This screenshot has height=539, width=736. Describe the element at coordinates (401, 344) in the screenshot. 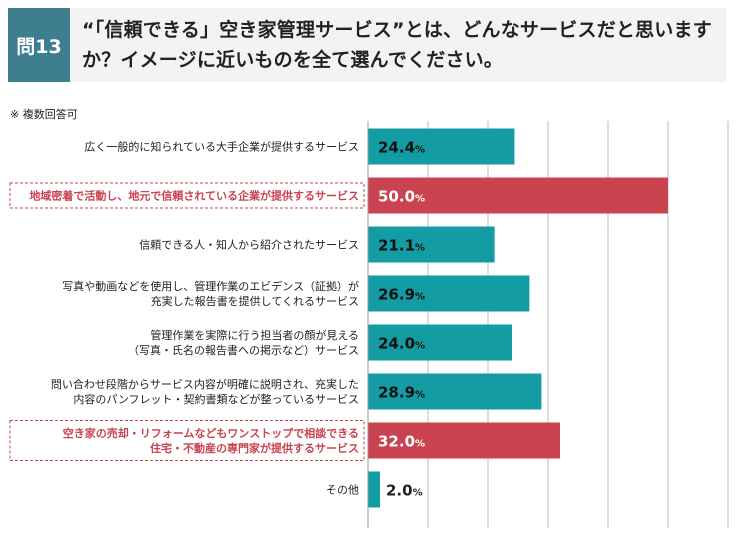

I see `value-label-4: 24.0%` at that location.